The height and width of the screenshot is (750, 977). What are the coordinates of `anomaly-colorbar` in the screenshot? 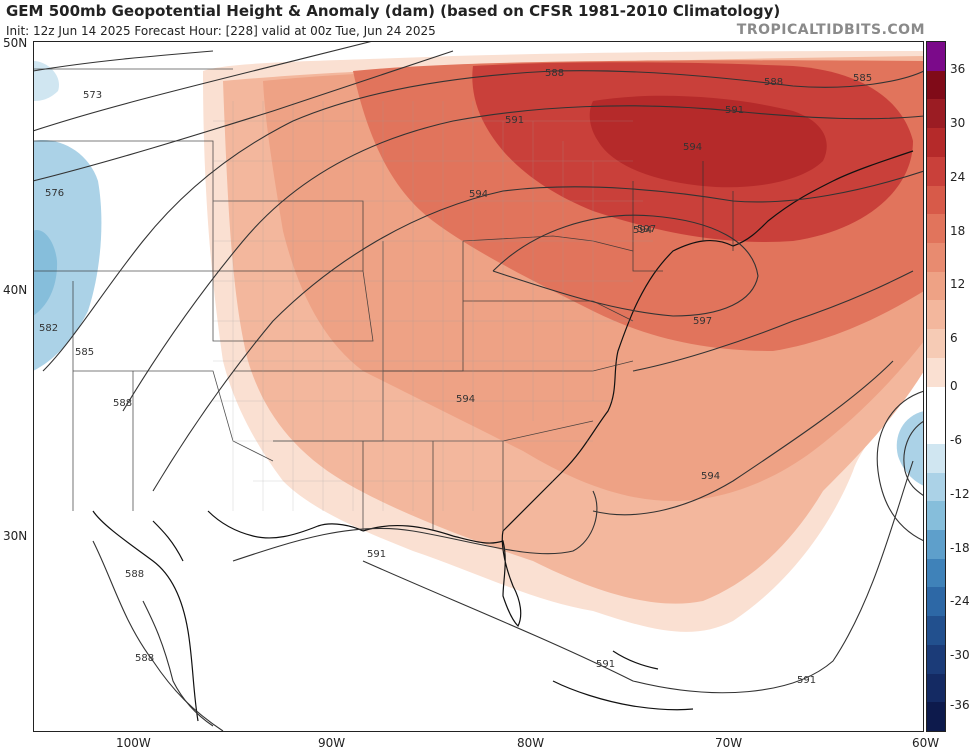 It's located at (936, 386).